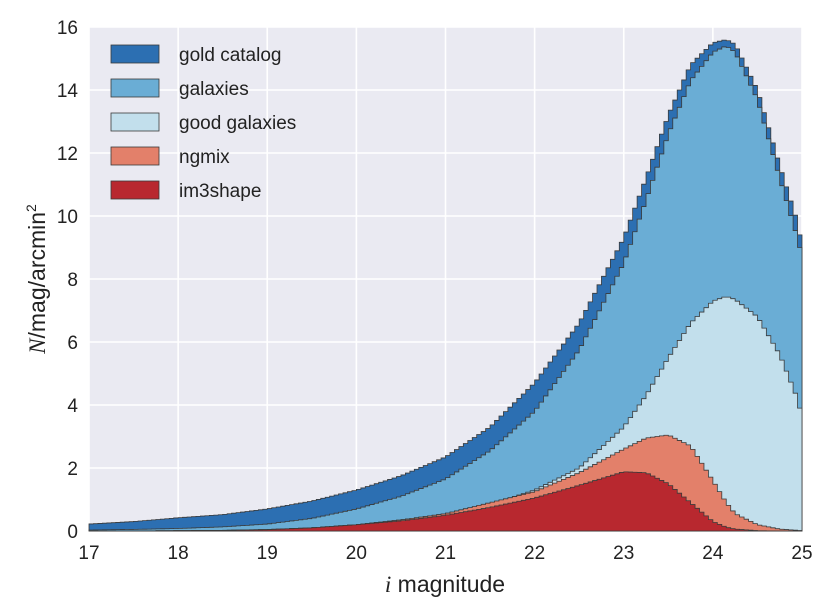 Image resolution: width=830 pixels, height=615 pixels. What do you see at coordinates (220, 191) in the screenshot?
I see `legend-label-im3shape: im3shape` at bounding box center [220, 191].